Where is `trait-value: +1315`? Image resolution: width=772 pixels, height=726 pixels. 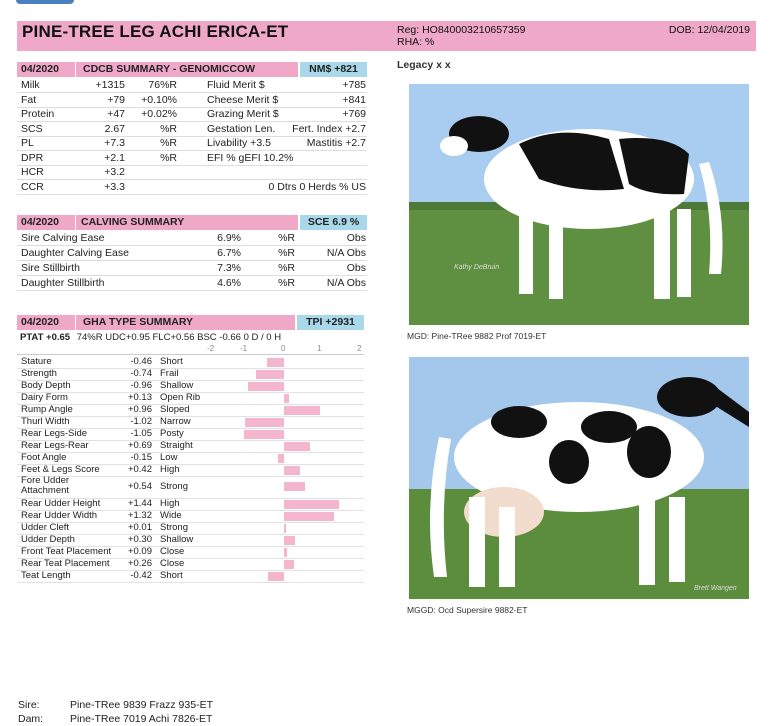 trait-value: +1315 is located at coordinates (110, 85).